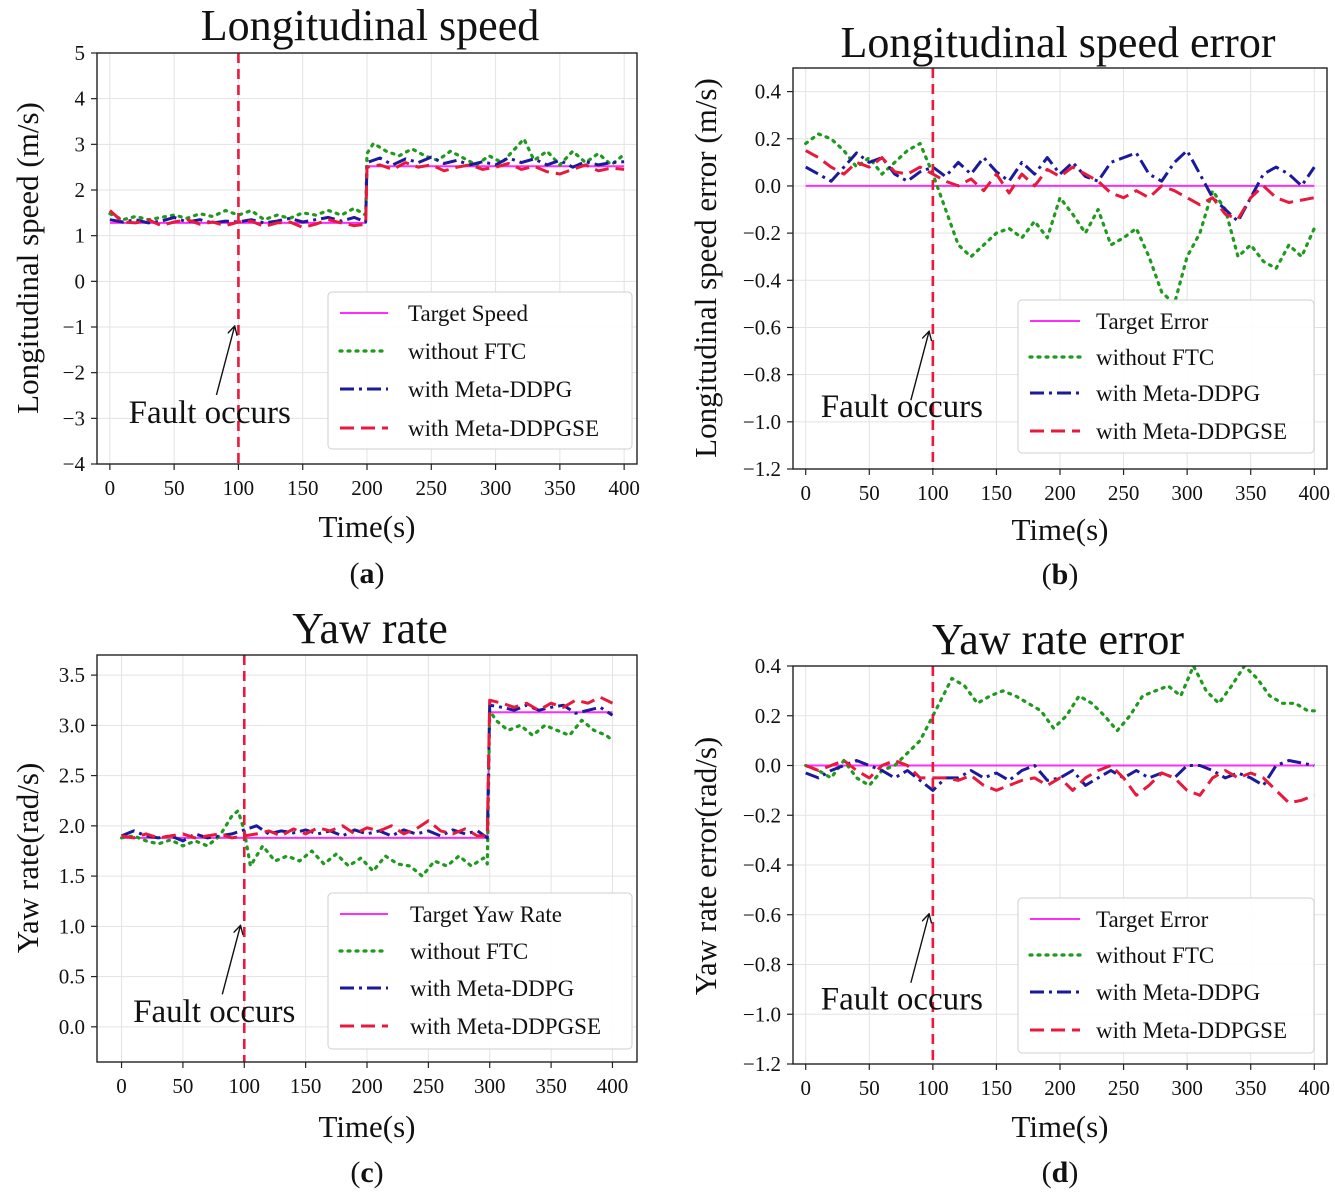  I want to click on chart-title: Longitudinal speed, so click(370, 25).